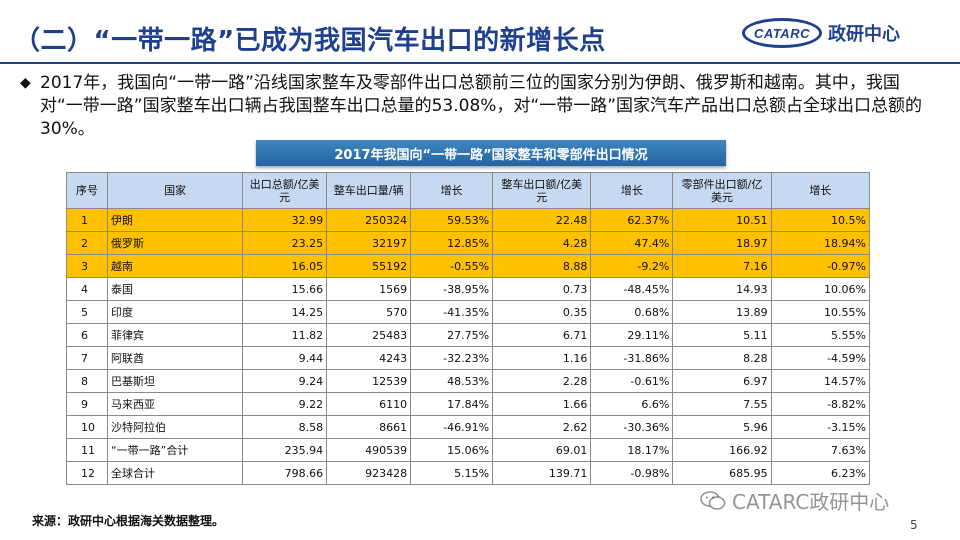 This screenshot has height=540, width=960. What do you see at coordinates (452, 427) in the screenshot?
I see `value-cell: -46.91%` at bounding box center [452, 427].